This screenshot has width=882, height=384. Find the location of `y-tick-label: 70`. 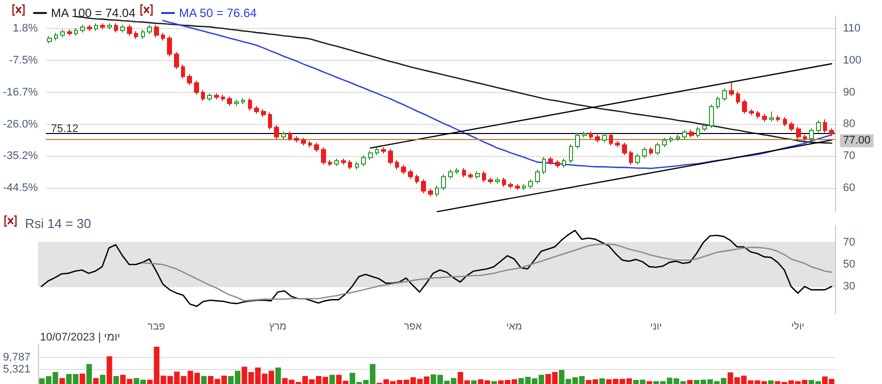

y-tick-label: 70 is located at coordinates (849, 156).